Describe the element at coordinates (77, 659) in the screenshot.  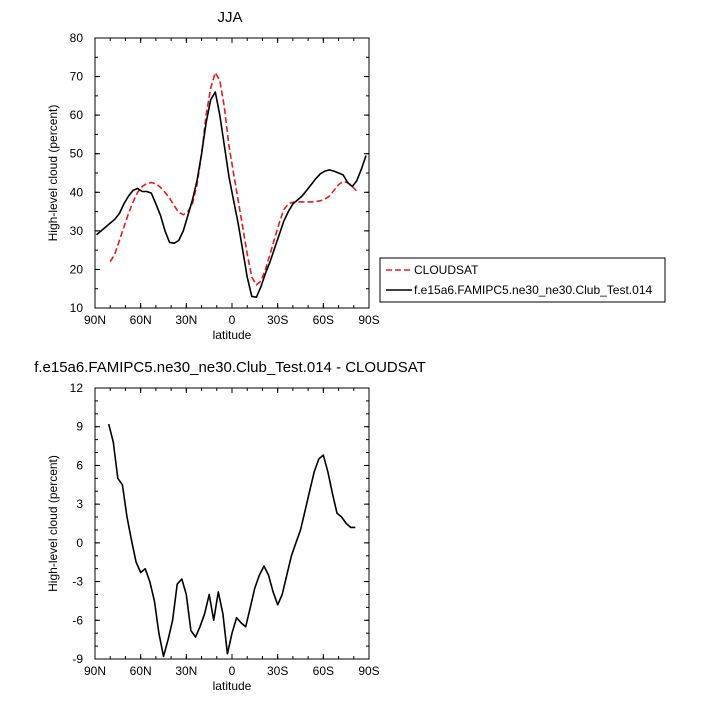
I see `y-tick-label: -9` at that location.